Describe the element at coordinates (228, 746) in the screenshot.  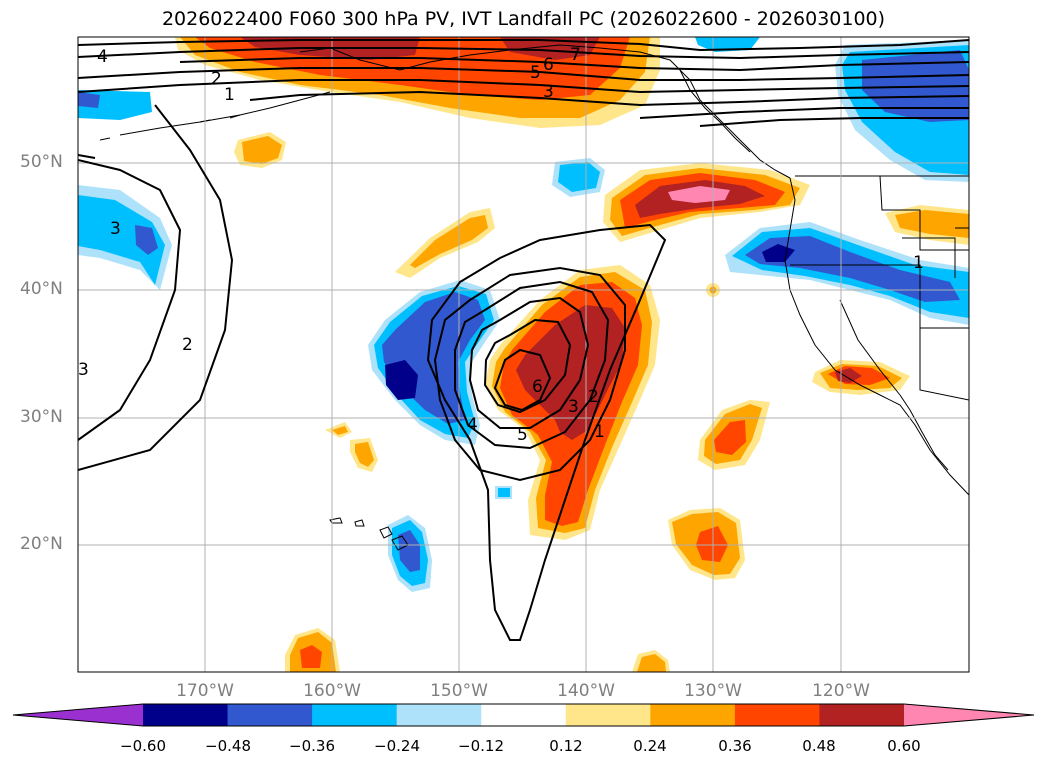
I see `colorbar-tick-label: −0.48` at that location.